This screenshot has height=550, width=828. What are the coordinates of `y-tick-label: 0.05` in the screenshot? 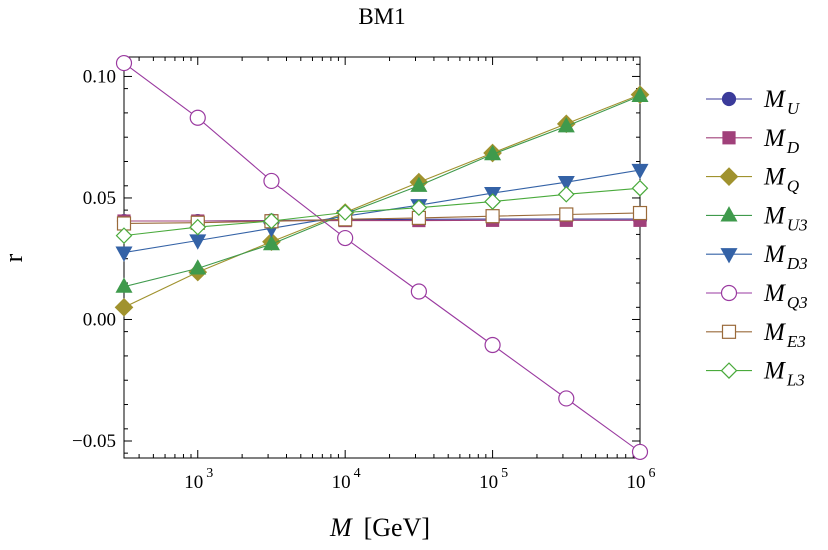 It's located at (99, 198).